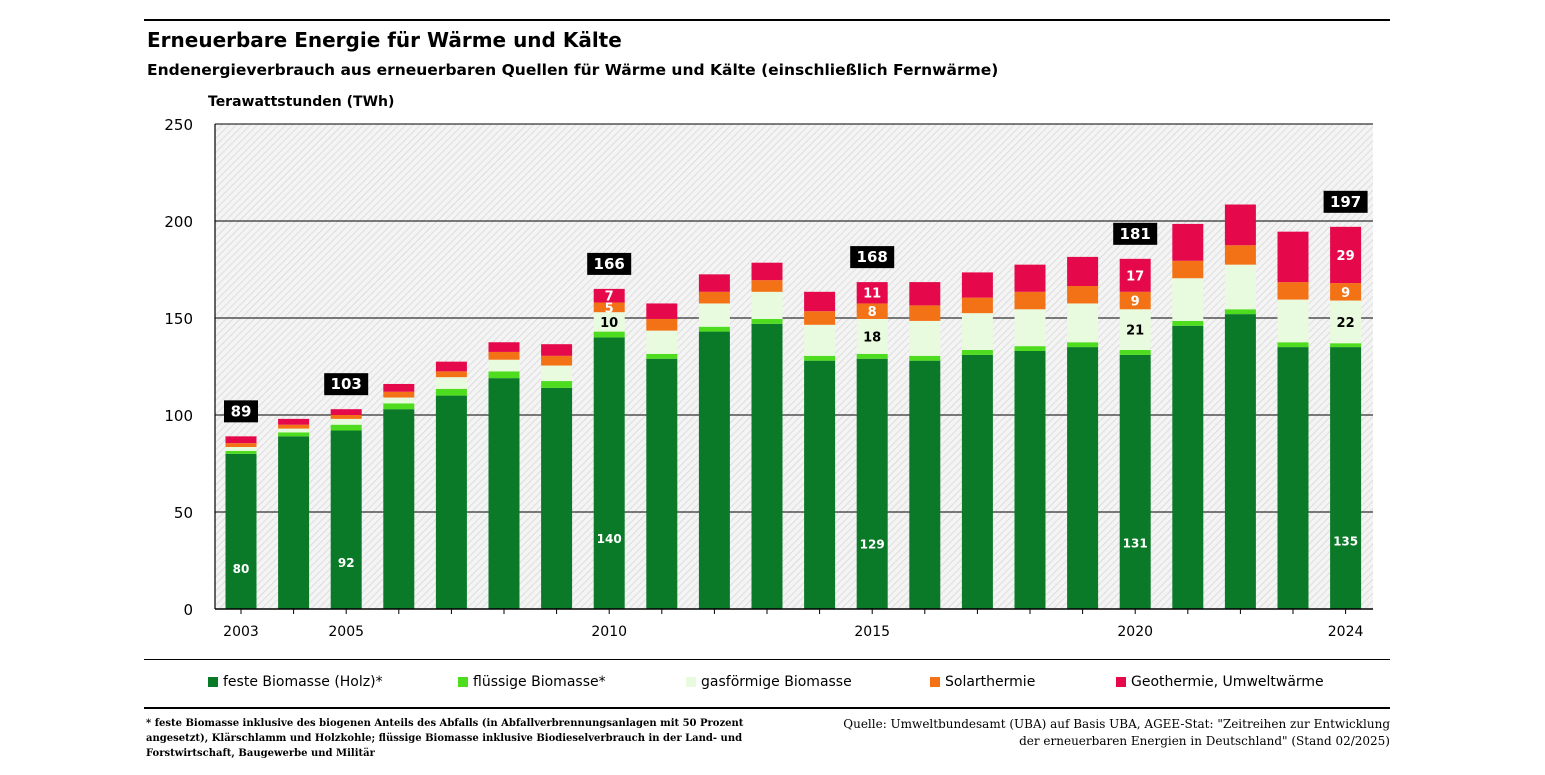 This screenshot has height=775, width=1545. I want to click on segment-label: 17, so click(1135, 276).